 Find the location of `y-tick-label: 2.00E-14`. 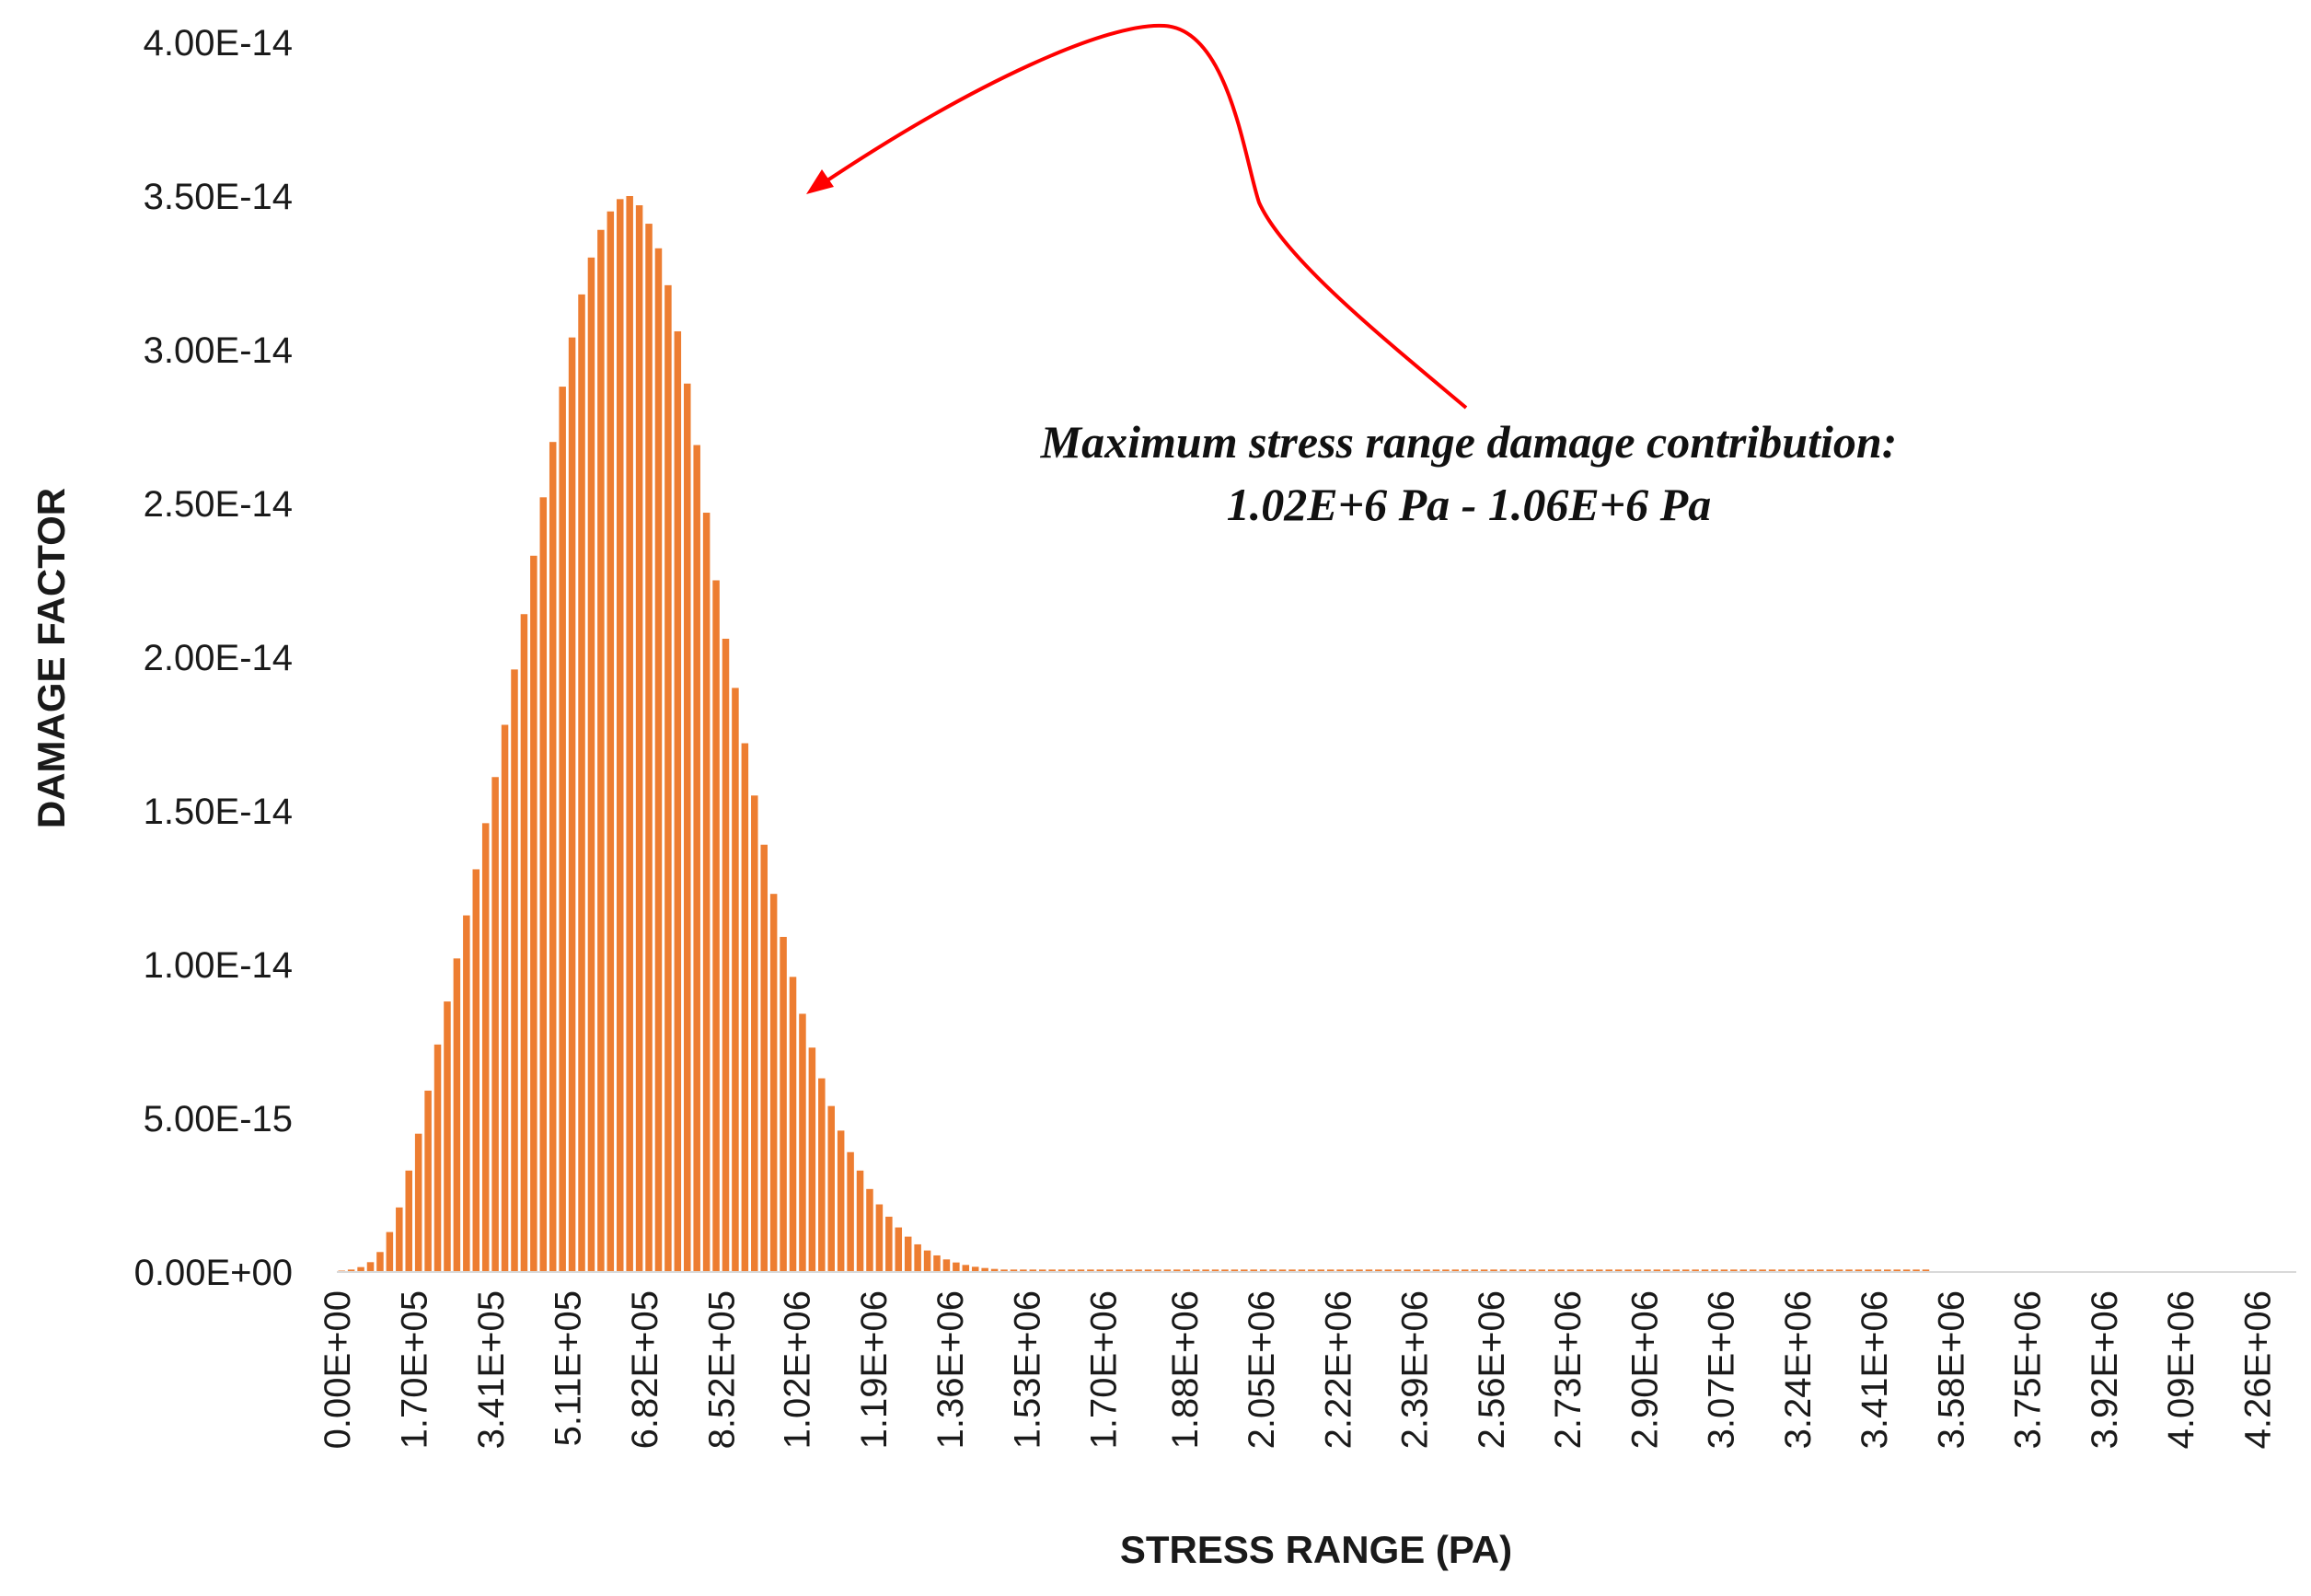

y-tick-label: 2.00E-14 is located at coordinates (218, 658).